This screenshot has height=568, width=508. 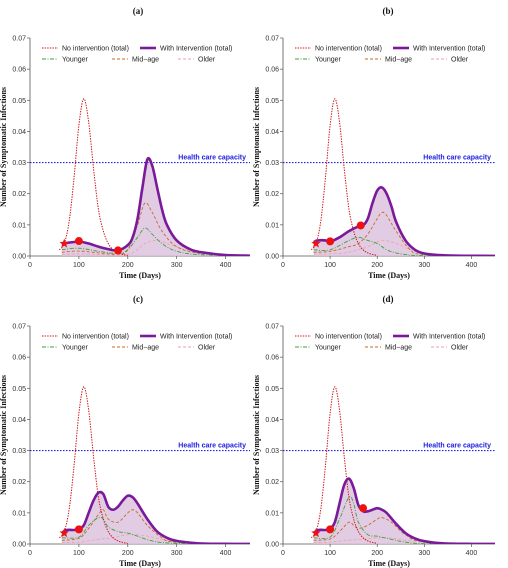 What do you see at coordinates (388, 11) in the screenshot?
I see `panel-title: (b)` at bounding box center [388, 11].